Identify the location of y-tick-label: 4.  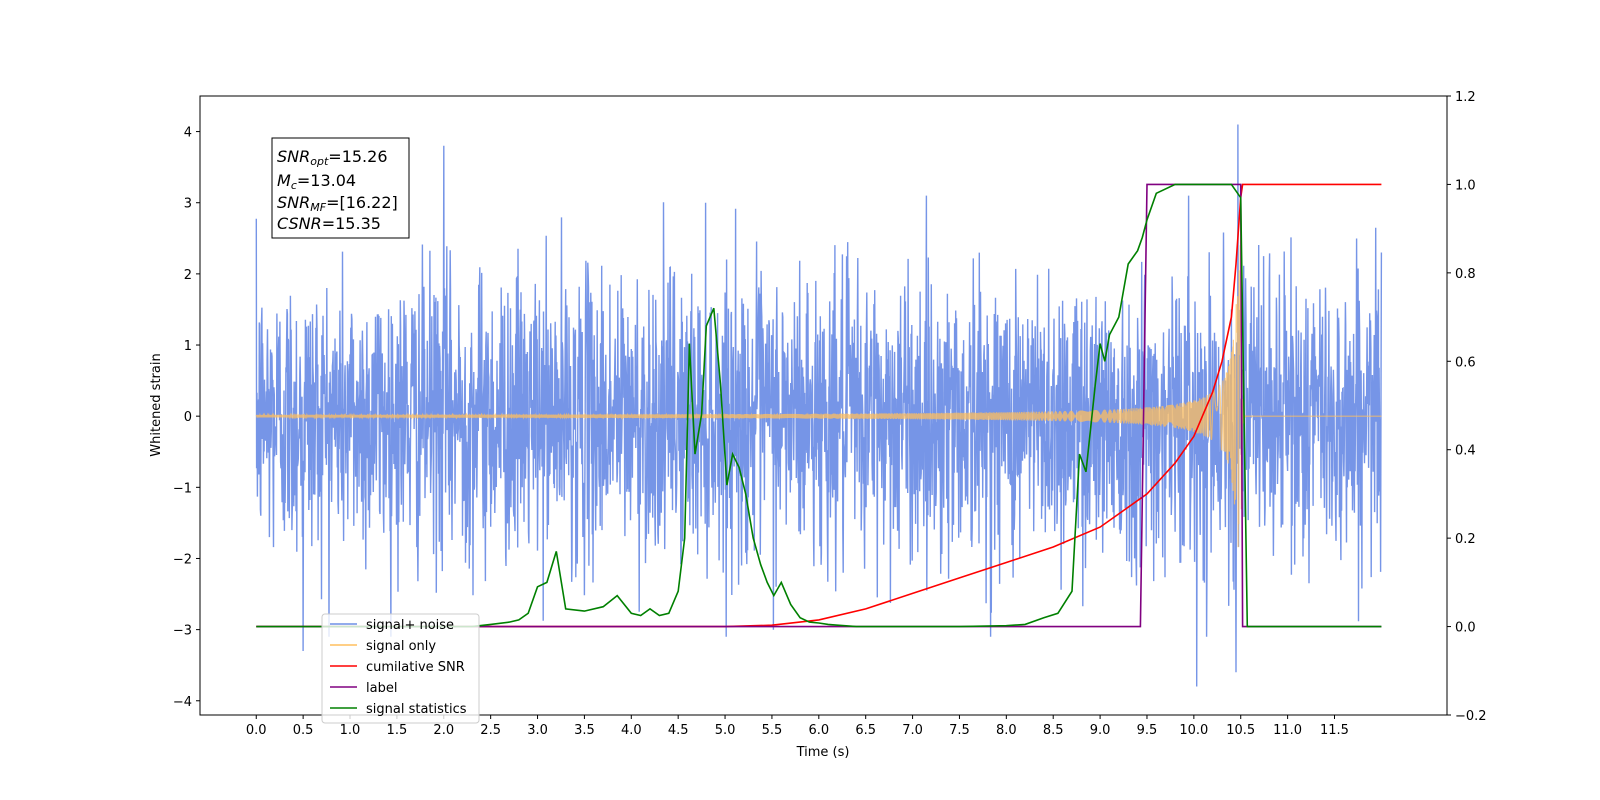
(188, 133).